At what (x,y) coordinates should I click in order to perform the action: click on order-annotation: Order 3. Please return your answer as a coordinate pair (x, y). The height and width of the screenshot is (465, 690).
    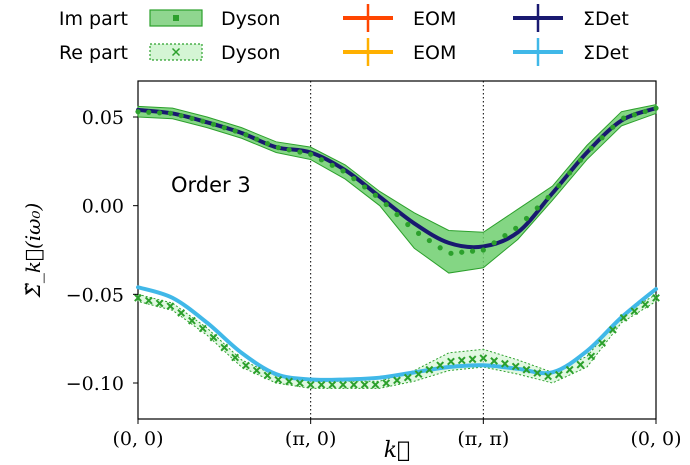
    Looking at the image, I should click on (211, 185).